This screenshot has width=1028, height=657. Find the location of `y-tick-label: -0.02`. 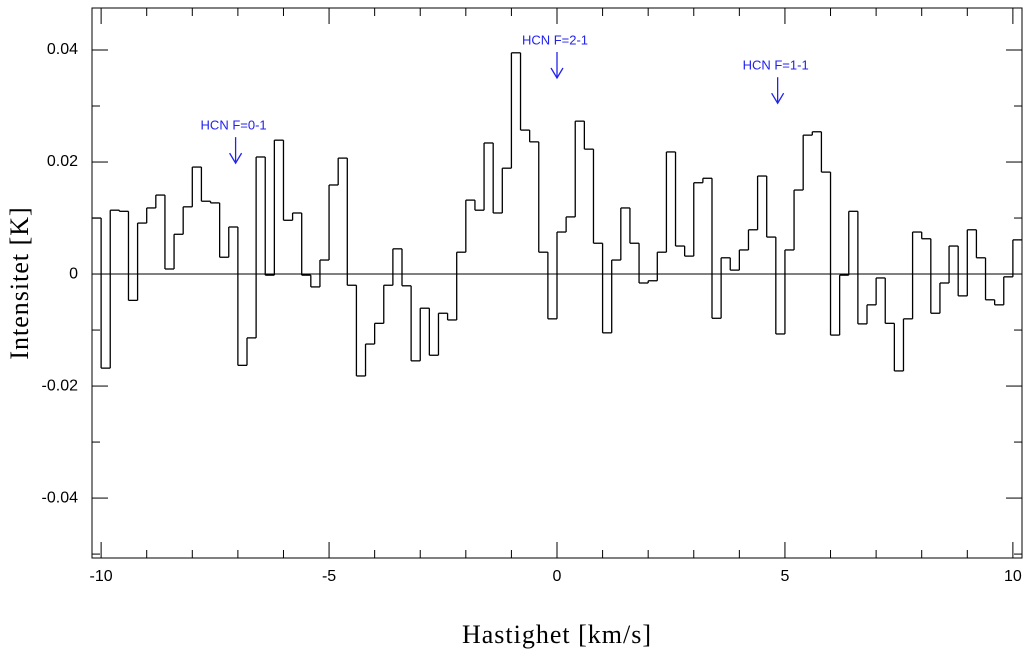

y-tick-label: -0.02 is located at coordinates (60, 385).